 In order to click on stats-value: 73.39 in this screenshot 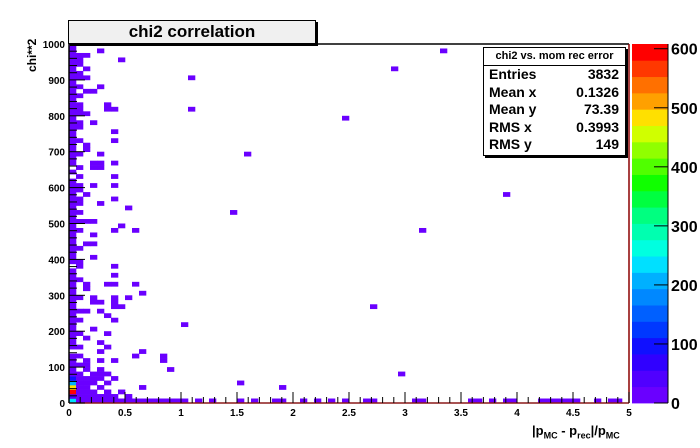, I will do `click(601, 109)`.